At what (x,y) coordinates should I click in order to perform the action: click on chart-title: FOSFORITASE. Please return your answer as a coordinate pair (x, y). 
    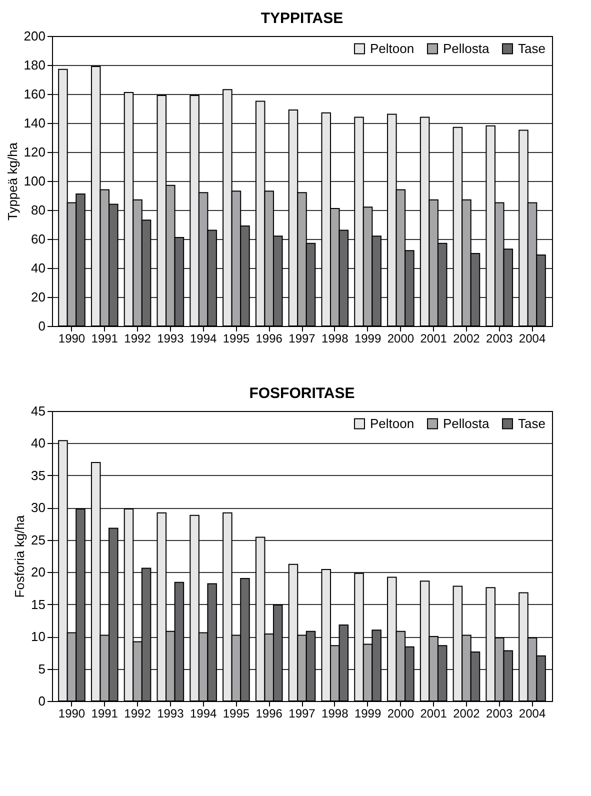
    Looking at the image, I should click on (302, 393).